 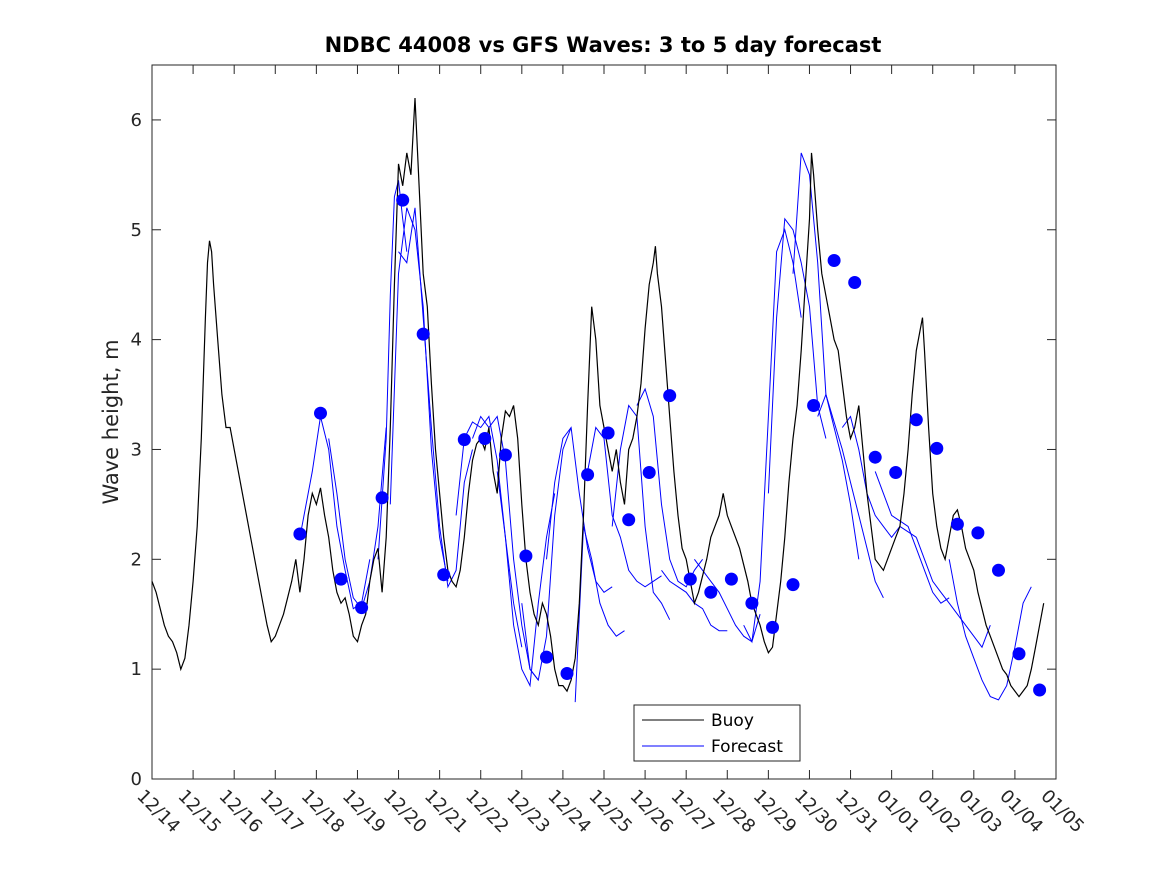 I want to click on x-tick-label: 12/24, so click(x=569, y=812).